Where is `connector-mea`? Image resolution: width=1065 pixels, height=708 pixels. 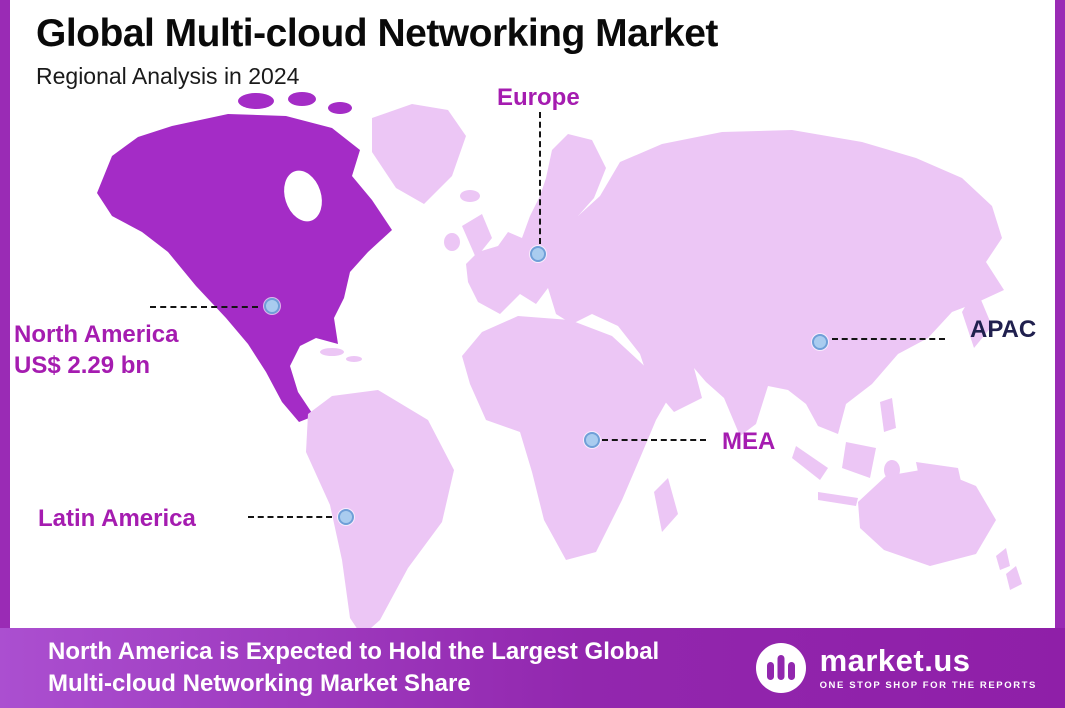
connector-mea is located at coordinates (654, 440).